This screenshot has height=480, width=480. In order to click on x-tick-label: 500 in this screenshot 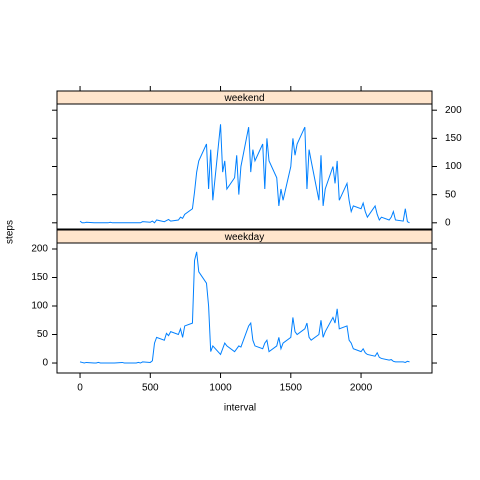, I will do `click(150, 388)`.